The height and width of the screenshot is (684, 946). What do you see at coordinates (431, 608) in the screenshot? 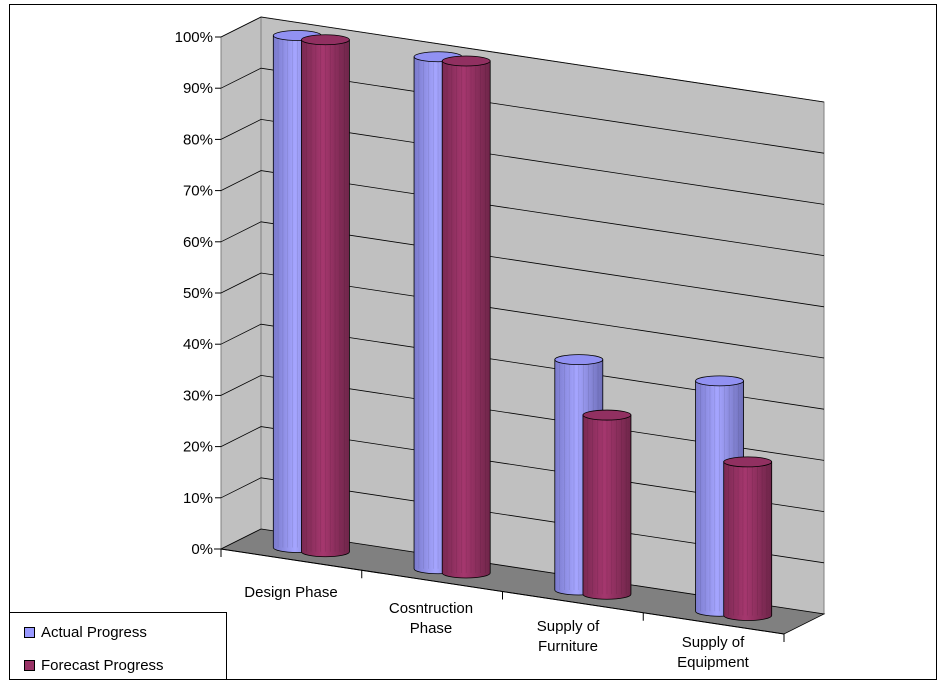
I see `x-tick-label-line: Cosntruction` at bounding box center [431, 608].